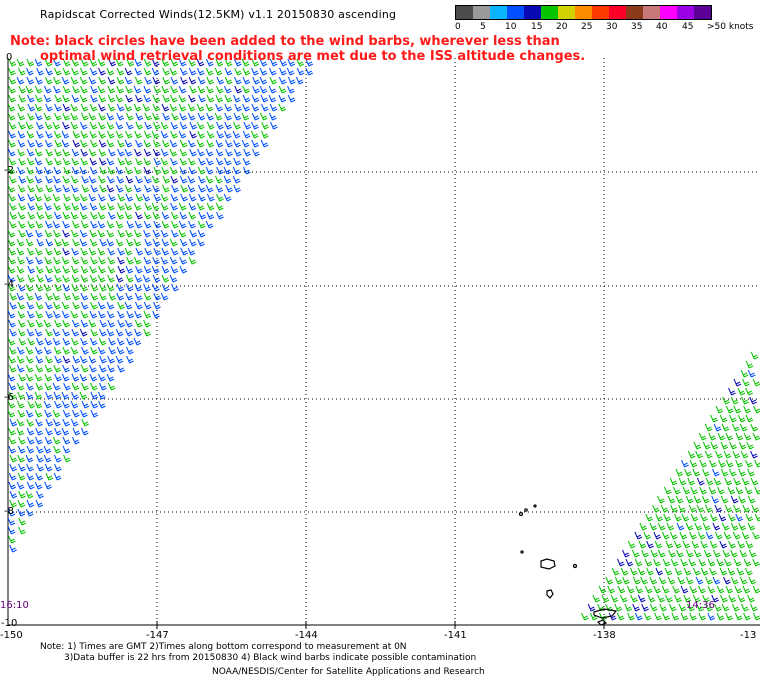 This screenshot has height=688, width=760. Describe the element at coordinates (522, 552) in the screenshot. I see `island-small` at that location.